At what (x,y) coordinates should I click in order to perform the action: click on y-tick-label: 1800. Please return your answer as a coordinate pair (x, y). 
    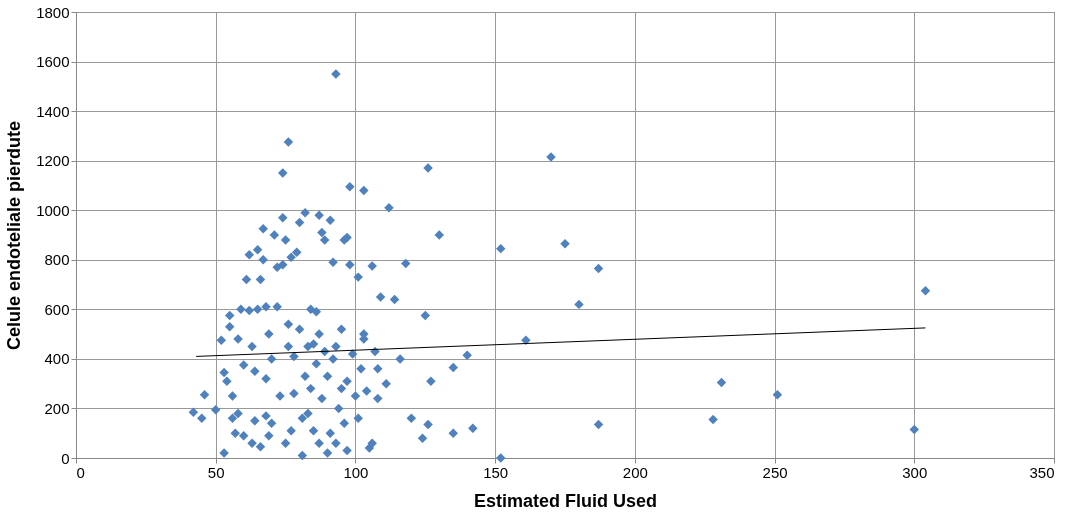
    Looking at the image, I should click on (53, 12).